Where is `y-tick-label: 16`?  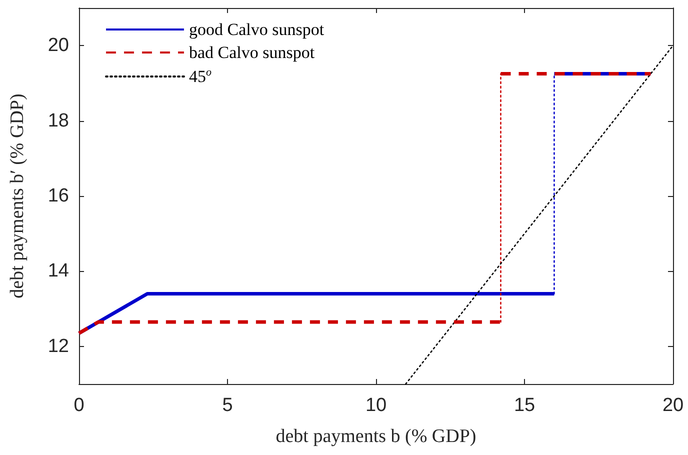
y-tick-label: 16 is located at coordinates (58, 196).